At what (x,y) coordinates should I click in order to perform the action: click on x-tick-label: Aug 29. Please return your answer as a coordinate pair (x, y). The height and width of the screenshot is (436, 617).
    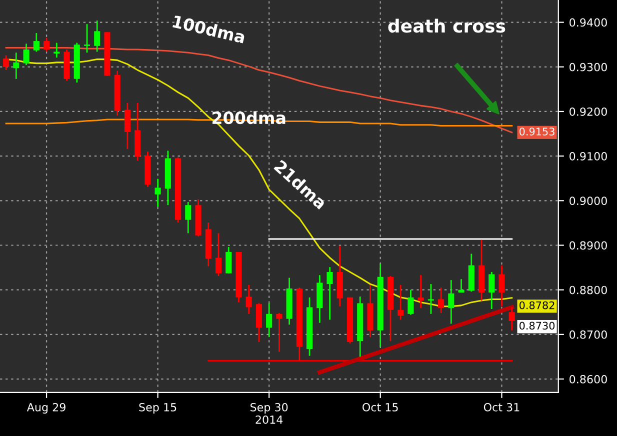
    Looking at the image, I should click on (46, 408).